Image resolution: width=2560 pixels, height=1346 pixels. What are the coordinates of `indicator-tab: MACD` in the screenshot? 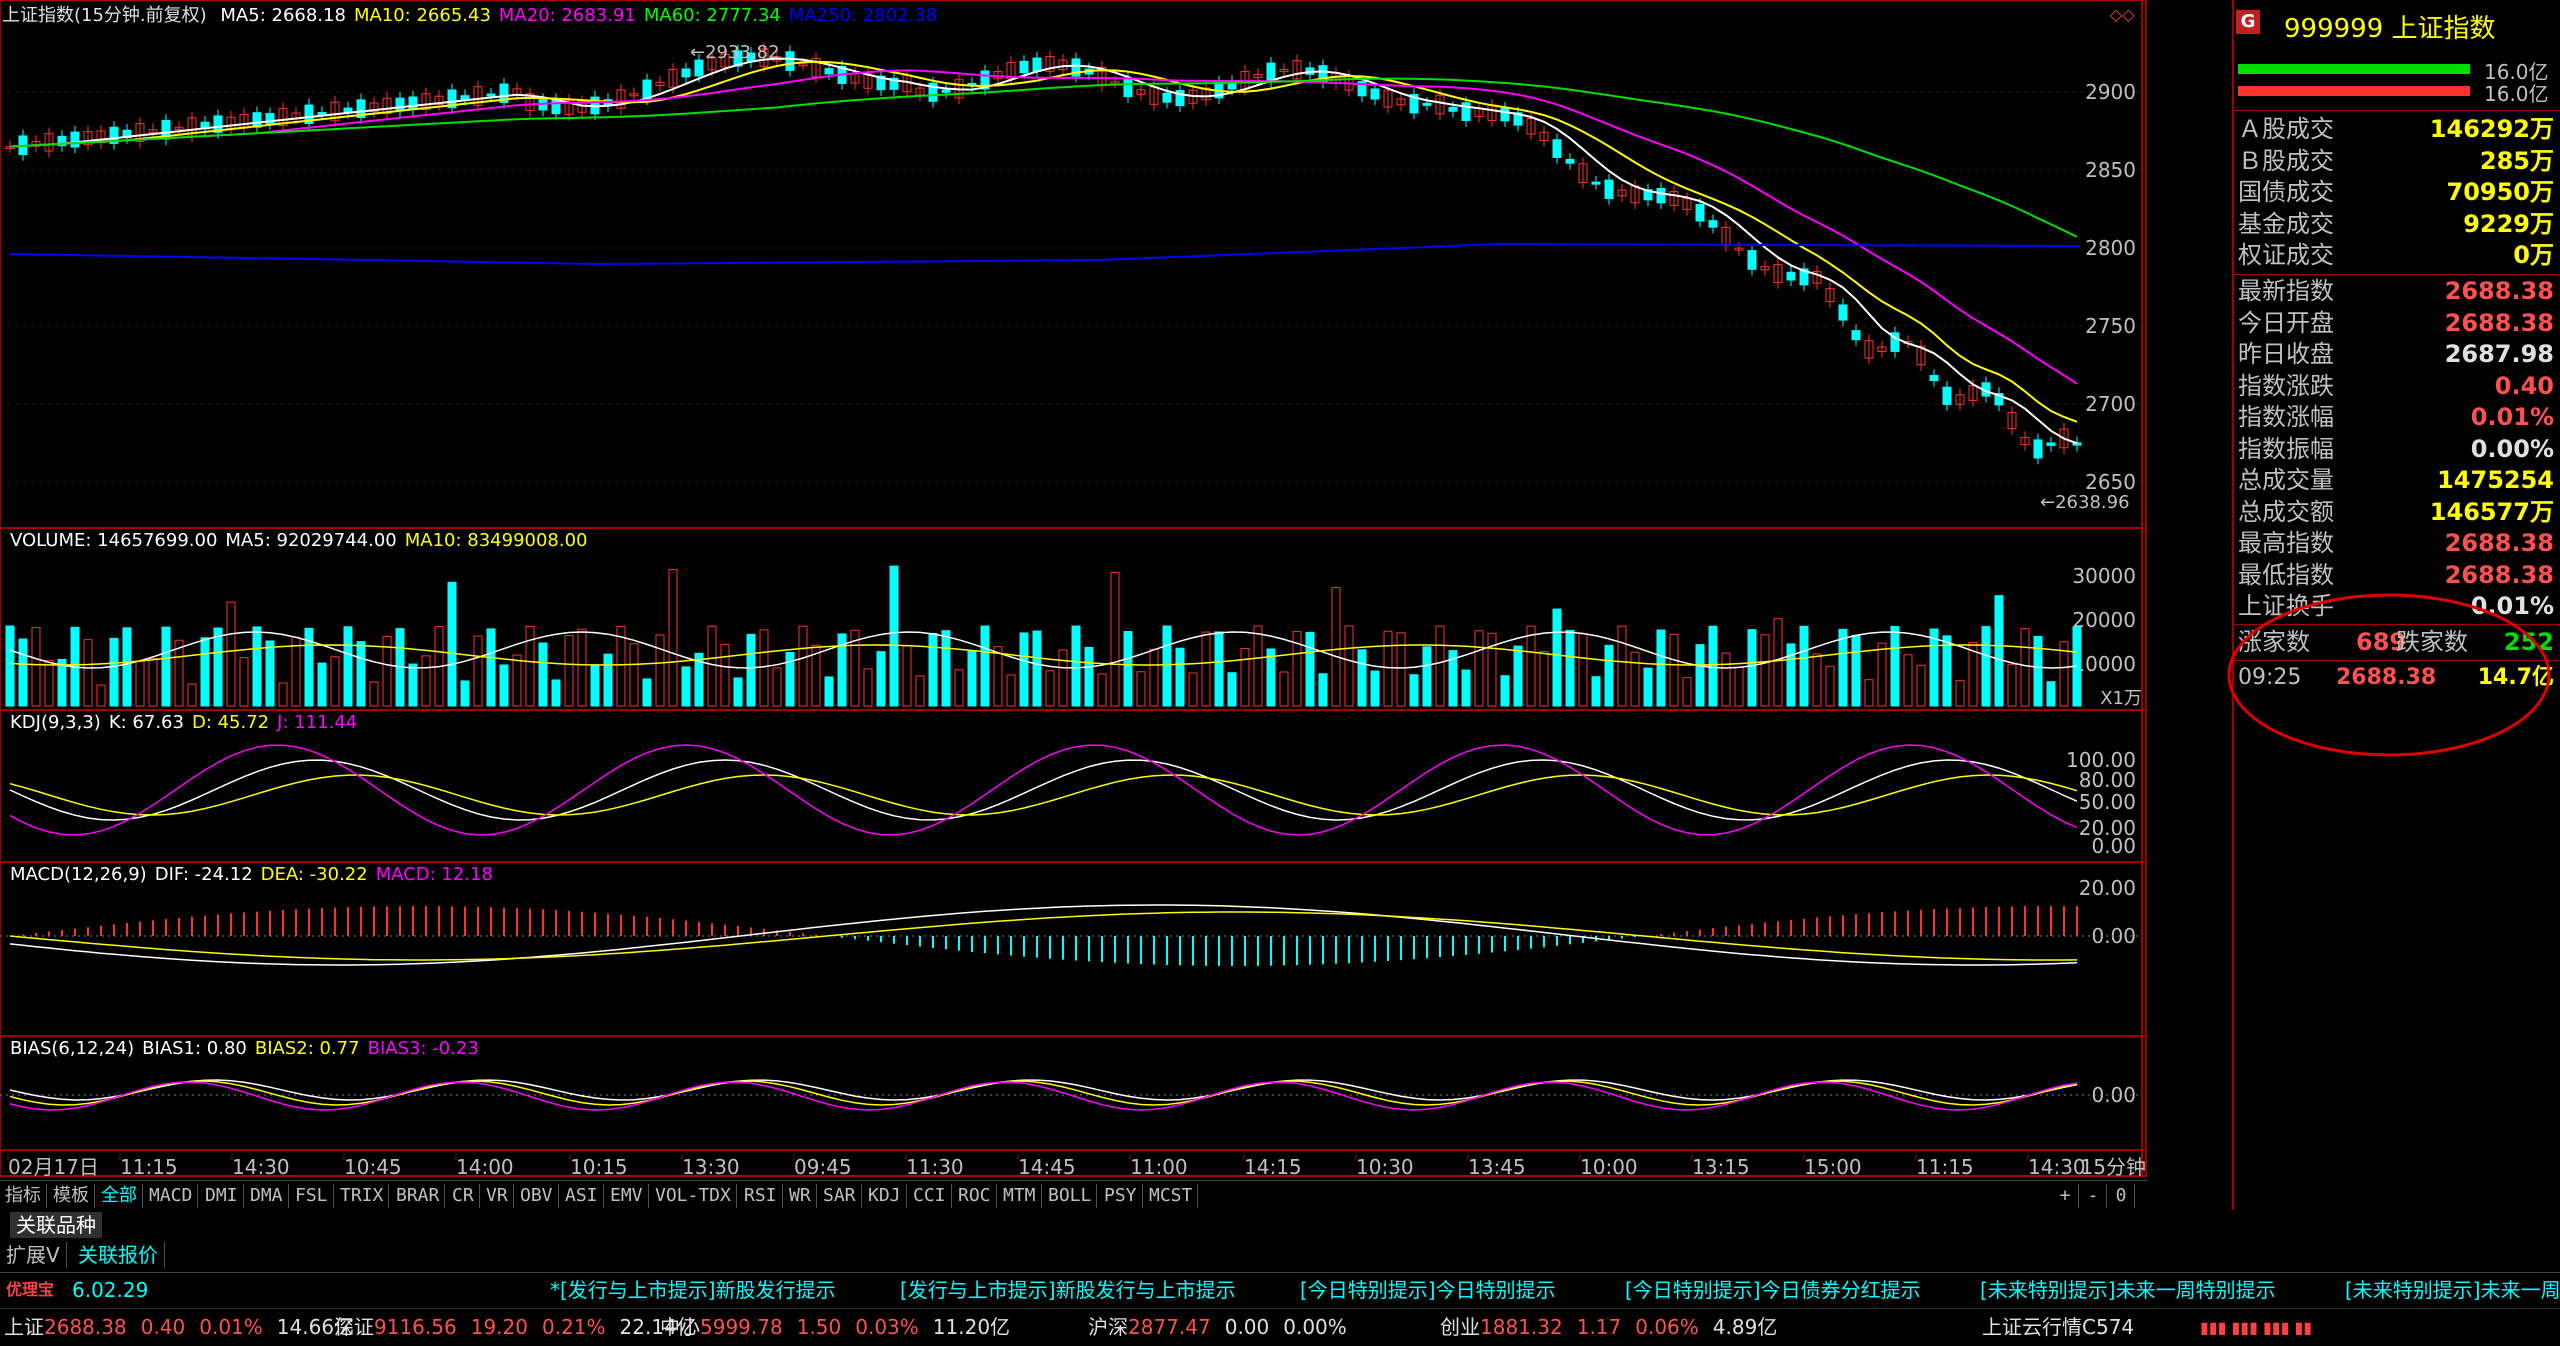 It's located at (171, 1196).